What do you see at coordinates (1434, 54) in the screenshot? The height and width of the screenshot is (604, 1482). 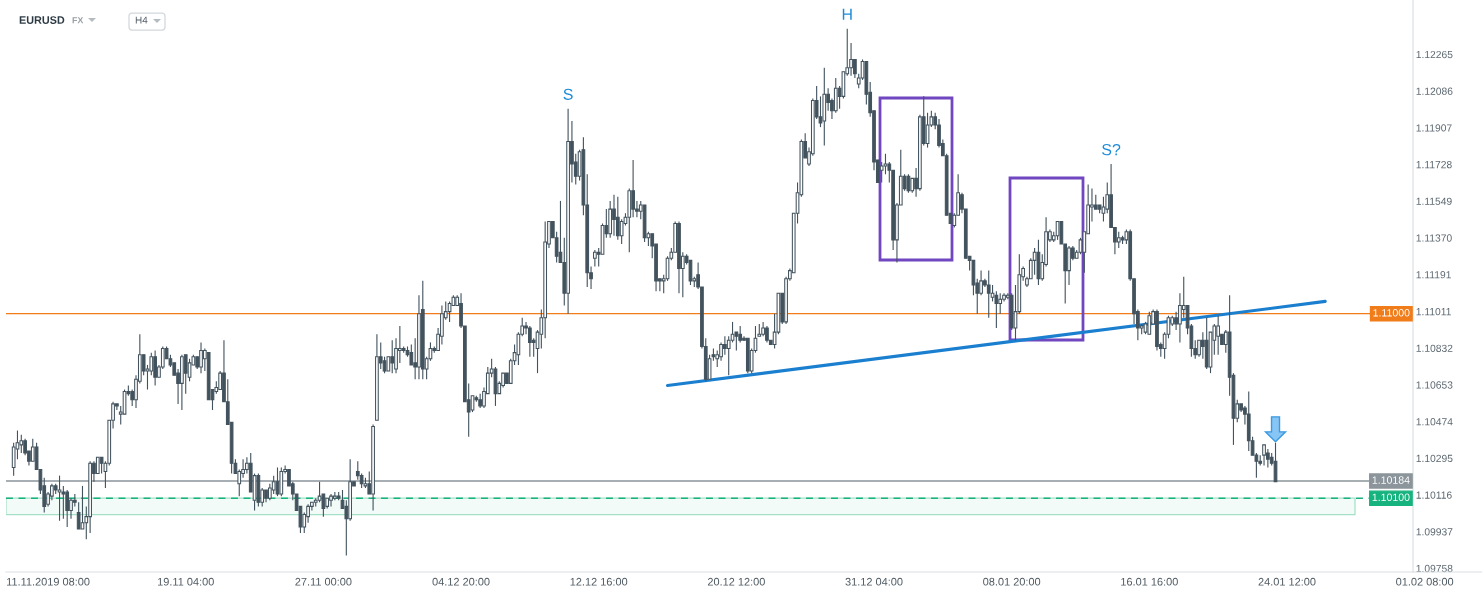 I see `y-tick-label: 1.12265` at bounding box center [1434, 54].